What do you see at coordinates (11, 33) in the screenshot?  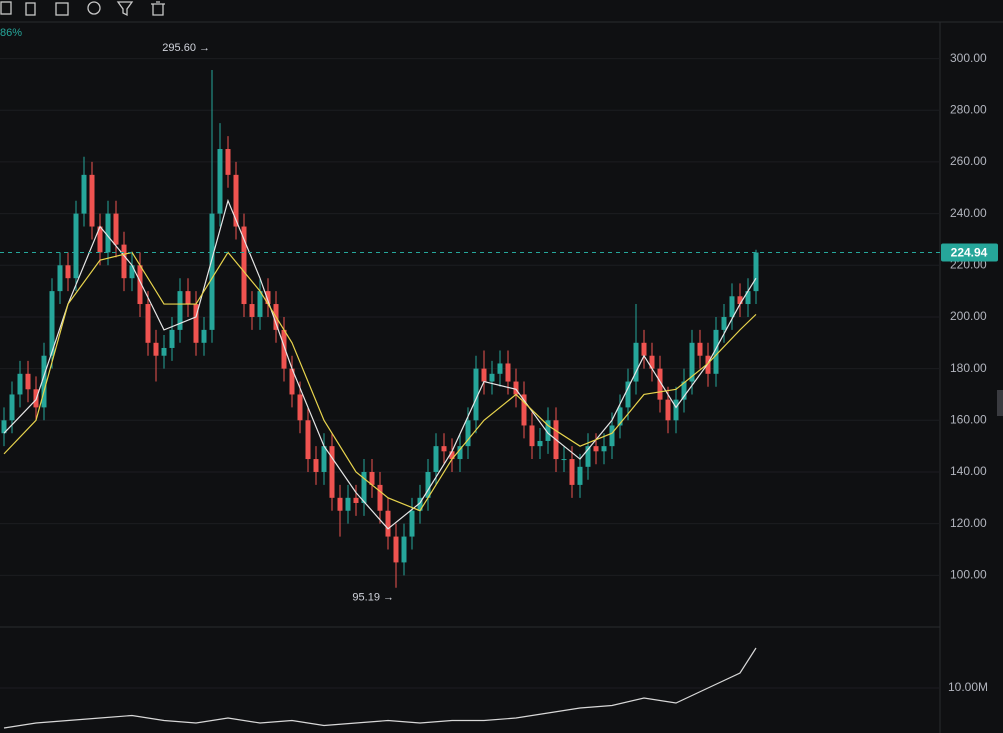 I see `change-text: 86%` at bounding box center [11, 33].